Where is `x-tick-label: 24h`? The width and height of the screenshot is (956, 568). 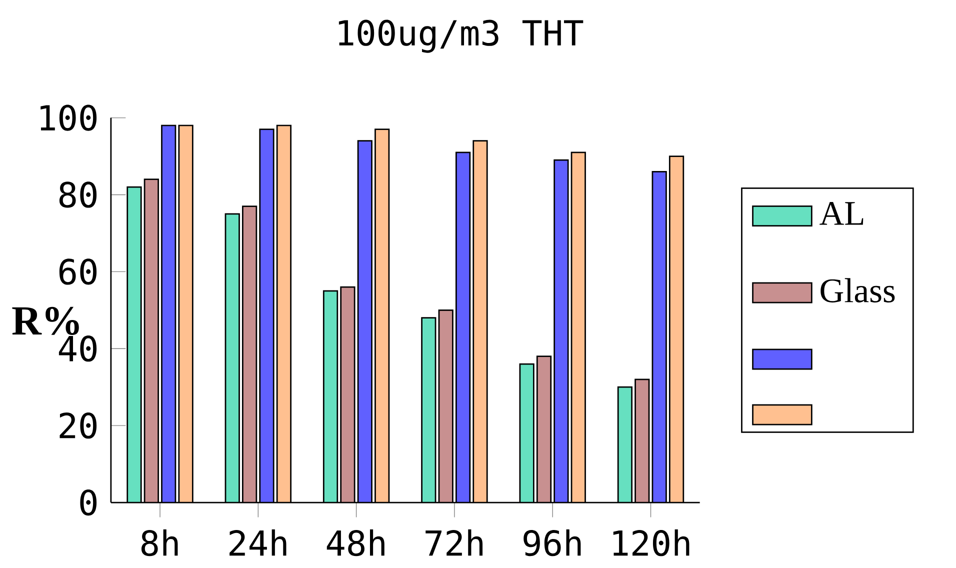
x-tick-label: 24h is located at coordinates (258, 543).